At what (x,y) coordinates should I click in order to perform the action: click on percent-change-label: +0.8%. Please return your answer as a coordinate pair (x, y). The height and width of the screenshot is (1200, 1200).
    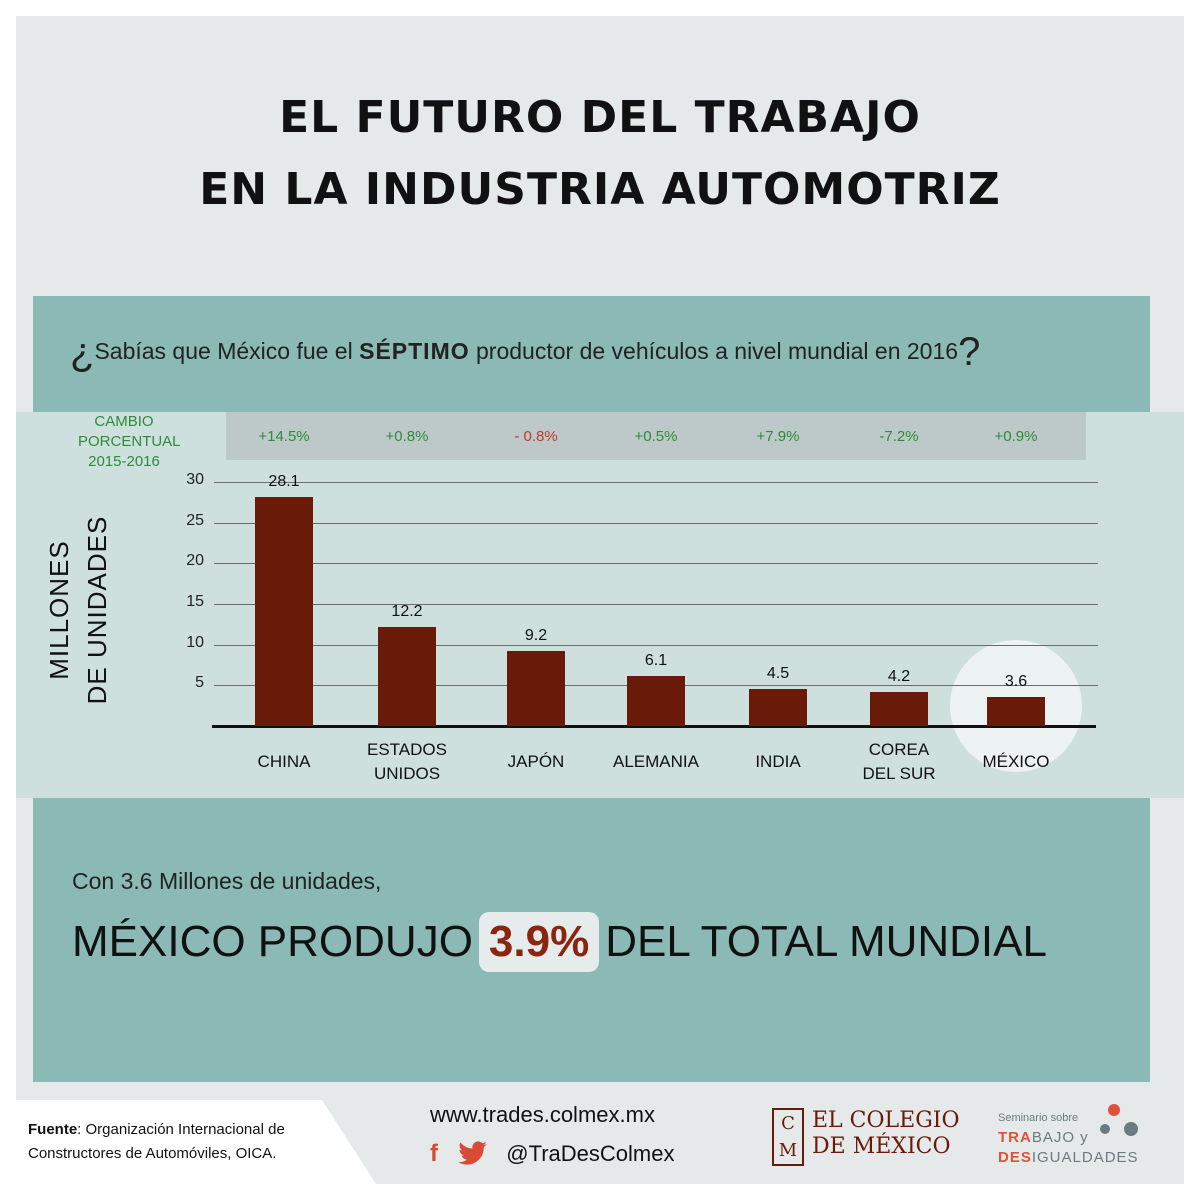
    Looking at the image, I should click on (407, 436).